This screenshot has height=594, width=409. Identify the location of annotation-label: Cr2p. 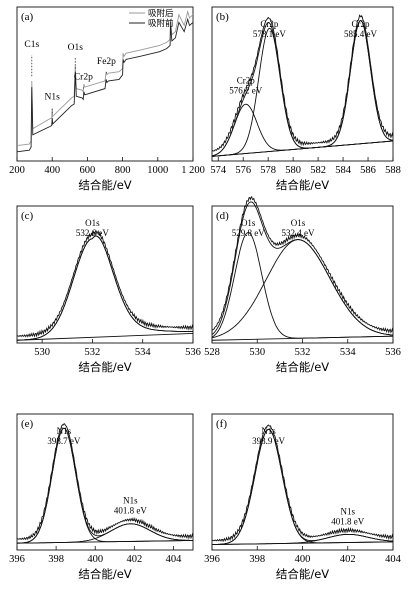
(83, 77).